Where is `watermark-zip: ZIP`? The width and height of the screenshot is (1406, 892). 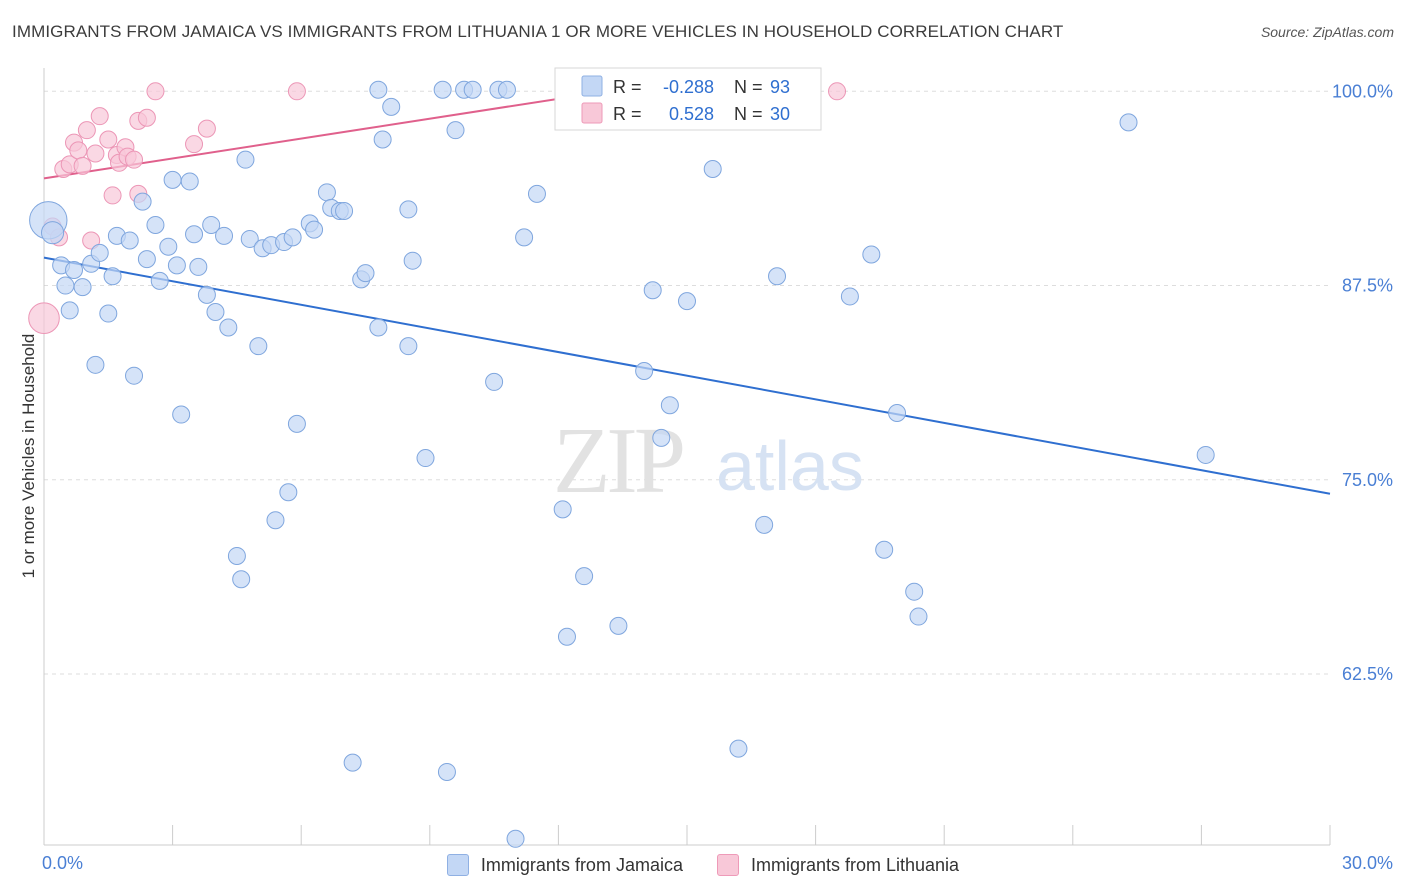
watermark-zip: ZIP is located at coordinates (618, 461).